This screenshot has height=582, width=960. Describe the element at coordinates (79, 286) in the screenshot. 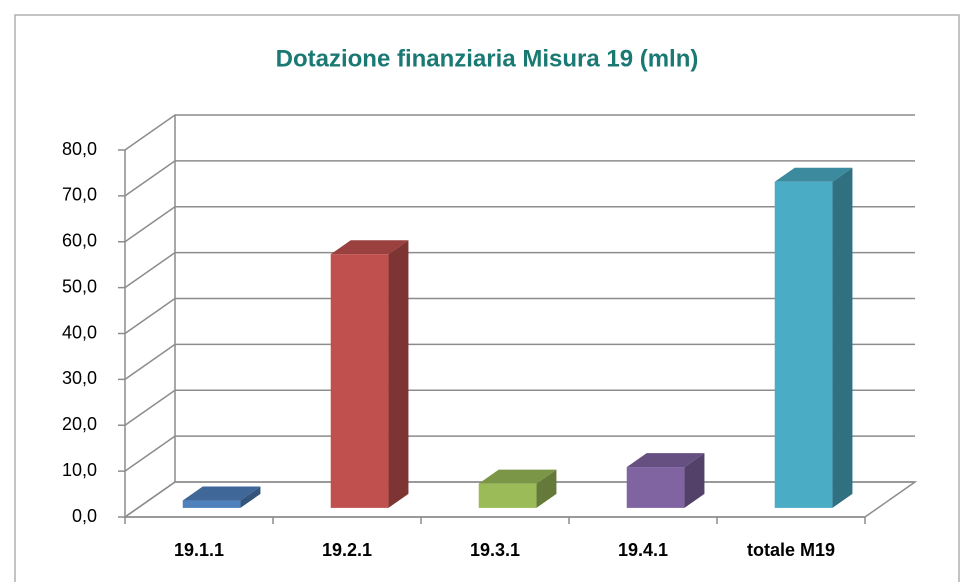

I see `y-tick-label: 50,0` at that location.